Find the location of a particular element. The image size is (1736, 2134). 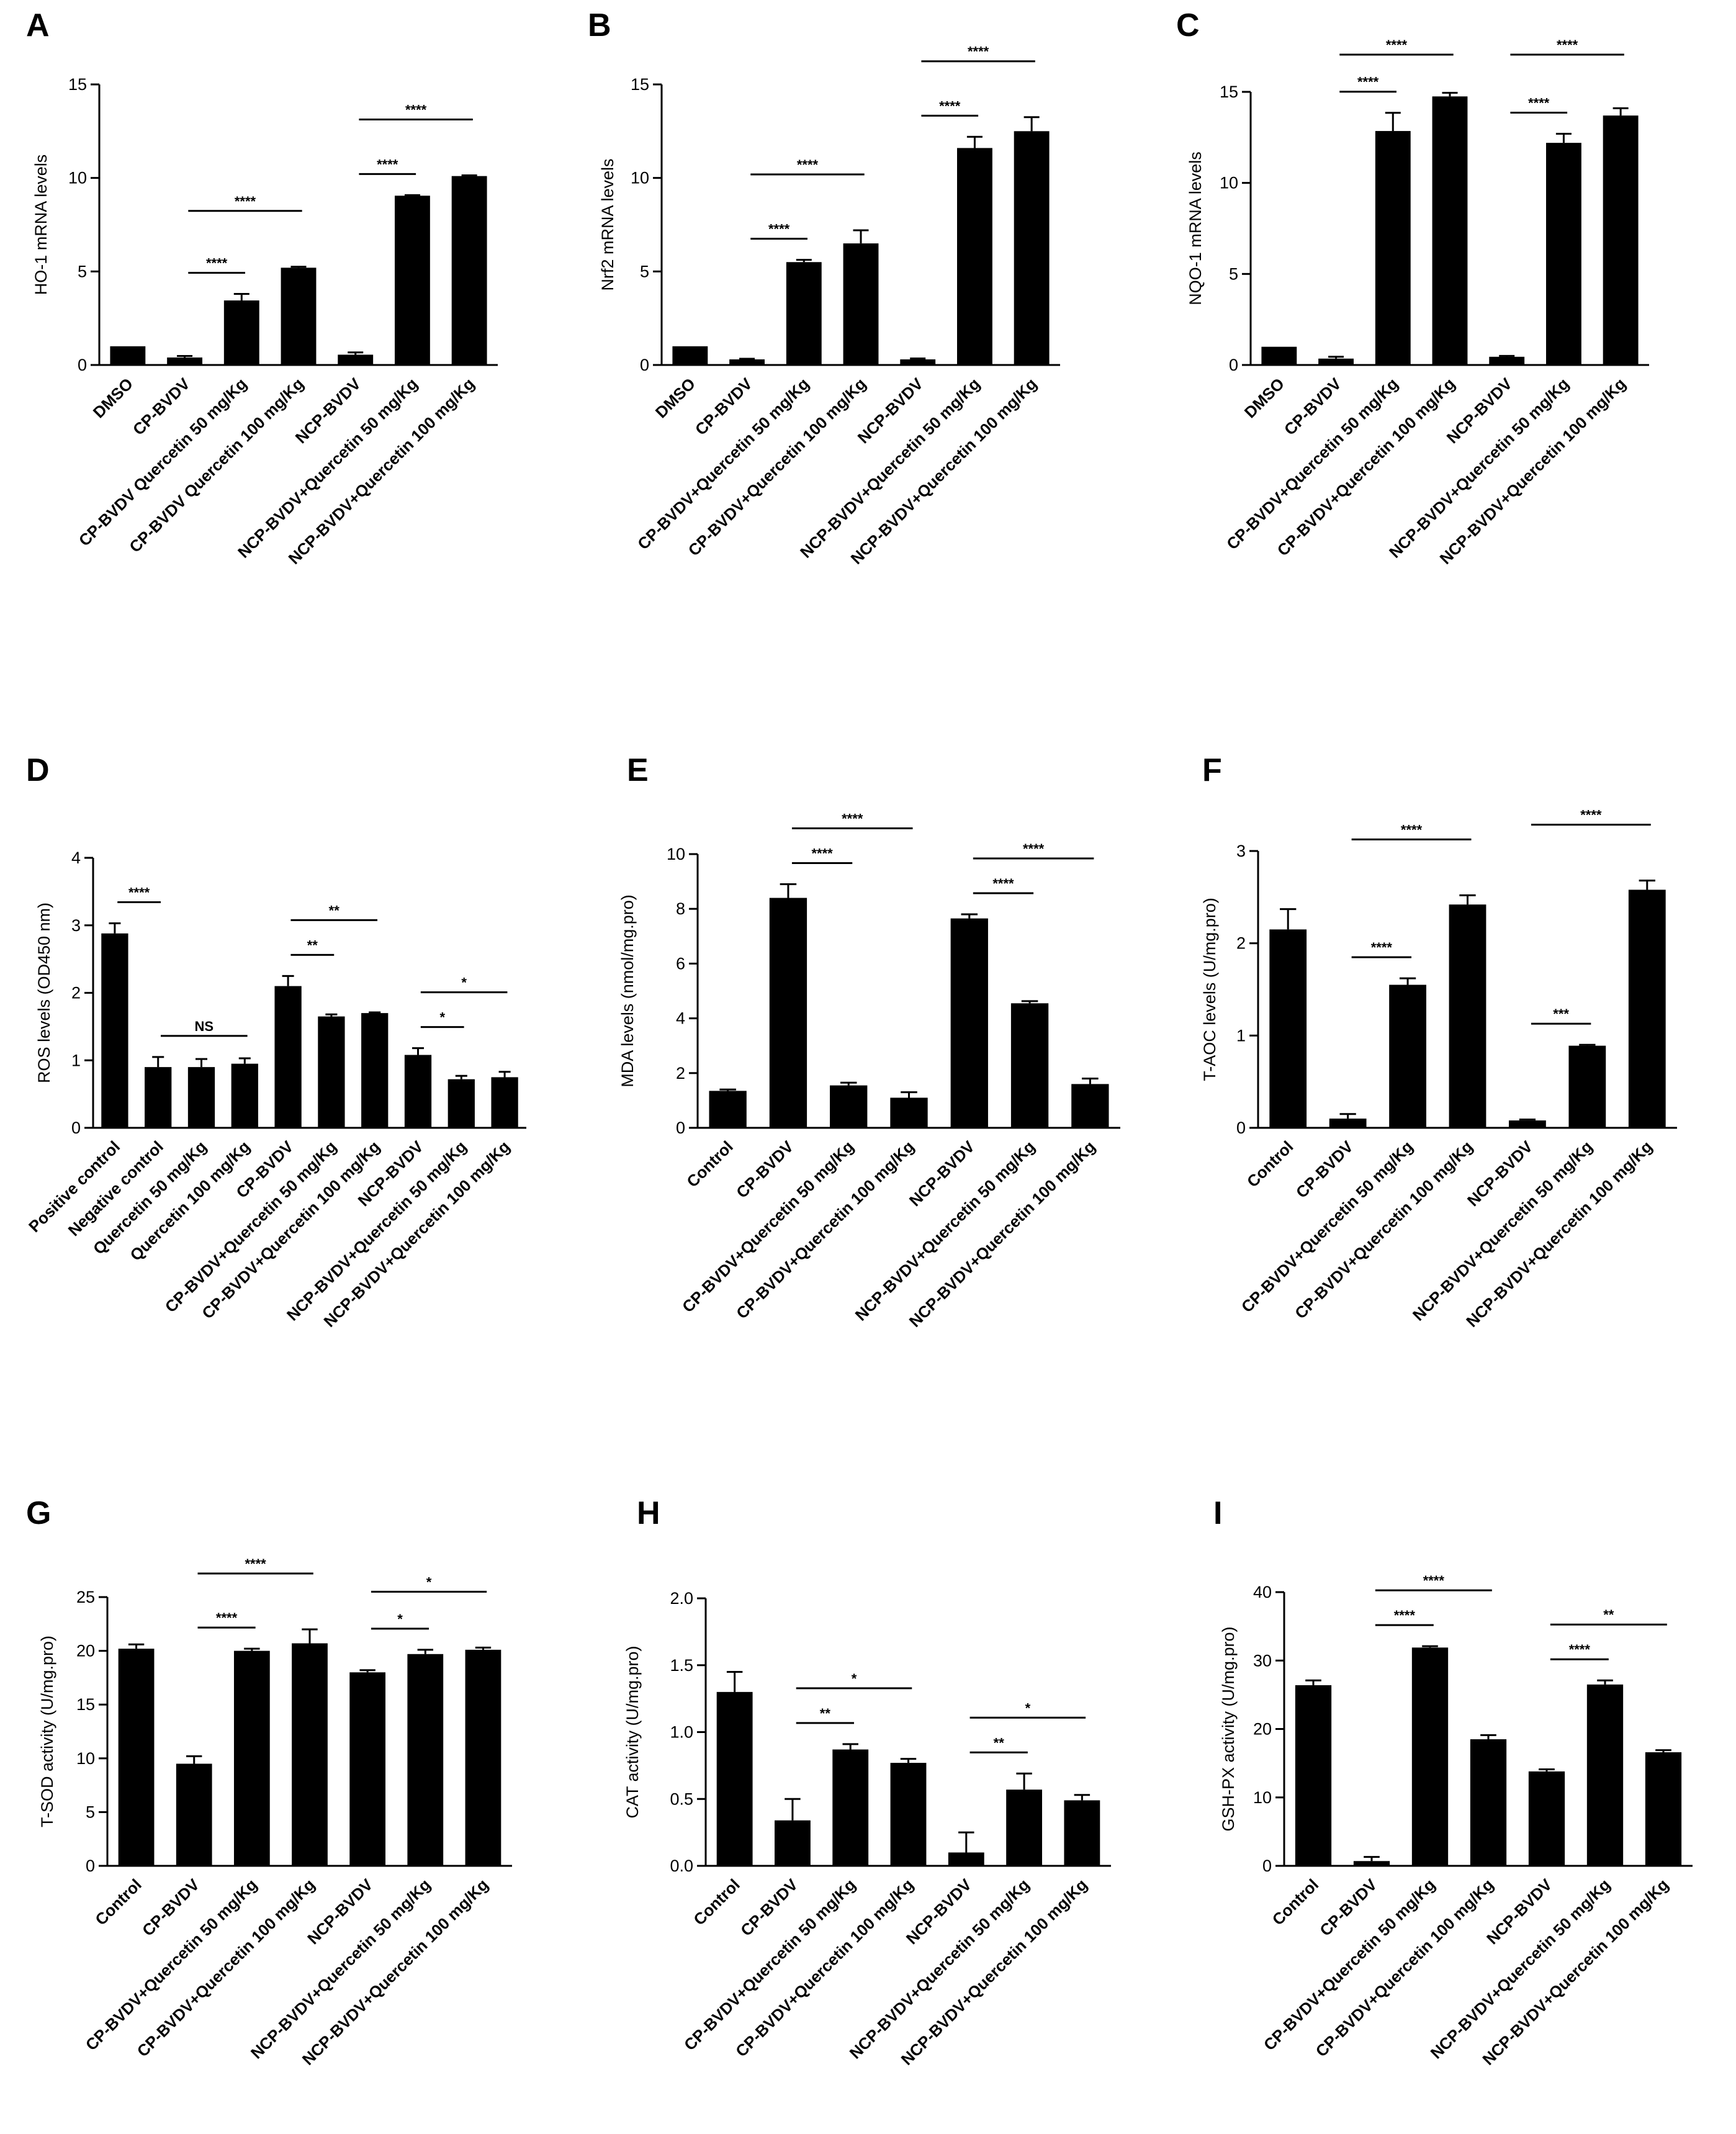

y-tick-label: 25 is located at coordinates (85, 1597).